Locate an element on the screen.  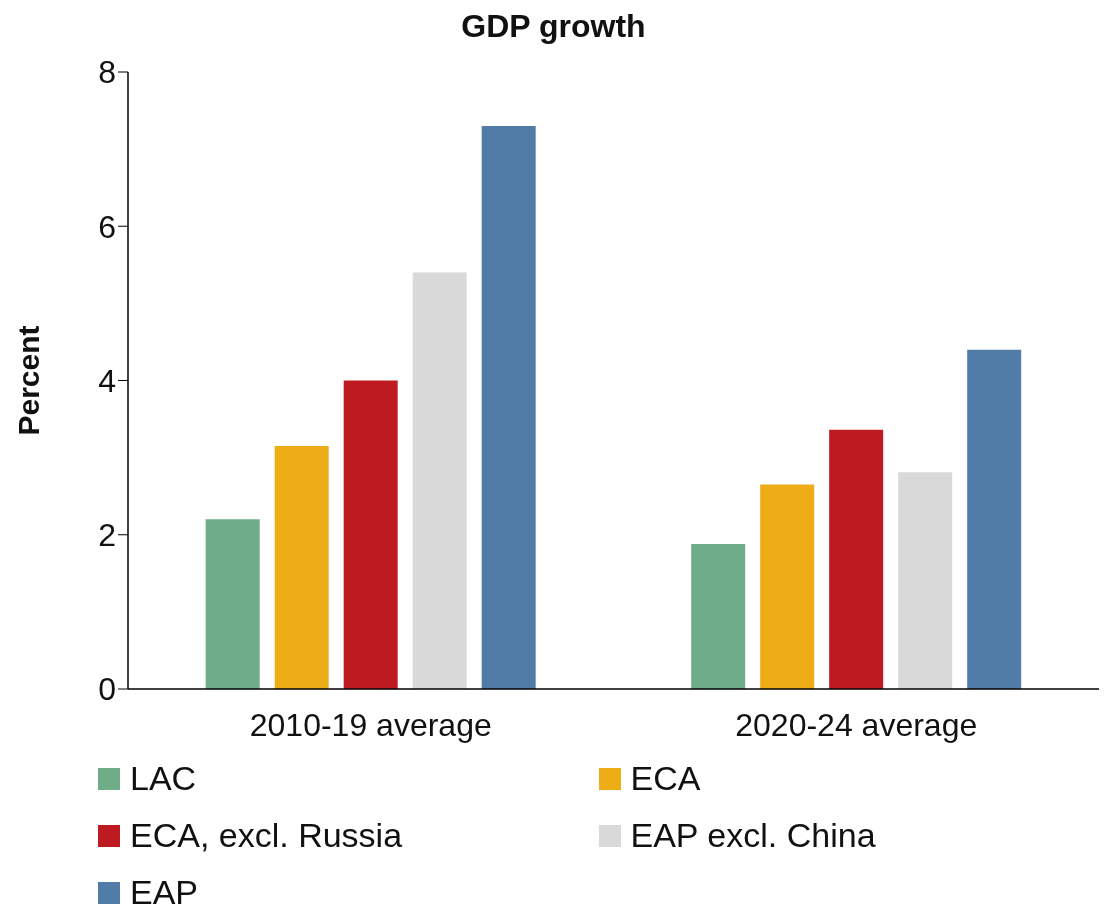
legend-label: ECA, excl. Russia is located at coordinates (266, 835).